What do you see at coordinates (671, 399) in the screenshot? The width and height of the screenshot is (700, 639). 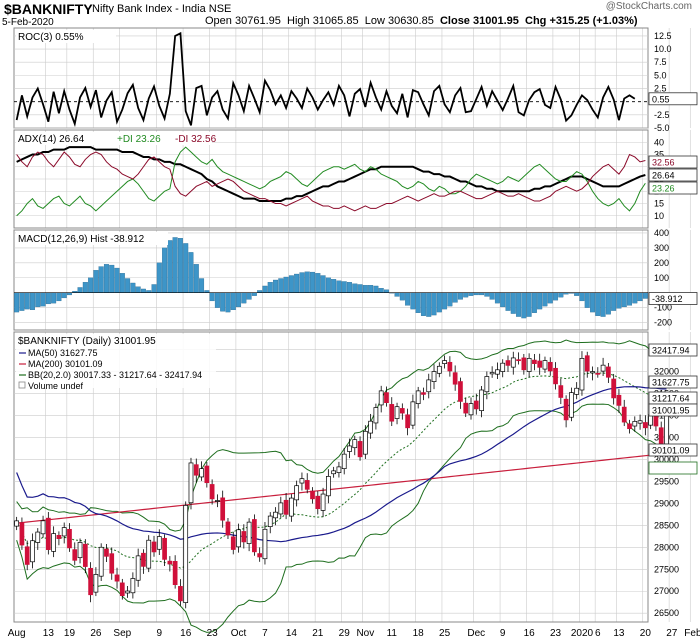 I see `price-last-value: 31217.64` at bounding box center [671, 399].